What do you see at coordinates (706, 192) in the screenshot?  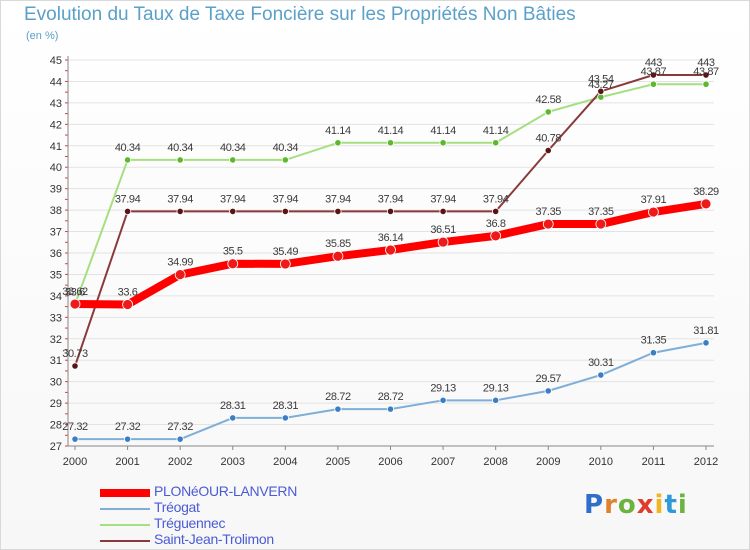 I see `data-label: 38.29` at bounding box center [706, 192].